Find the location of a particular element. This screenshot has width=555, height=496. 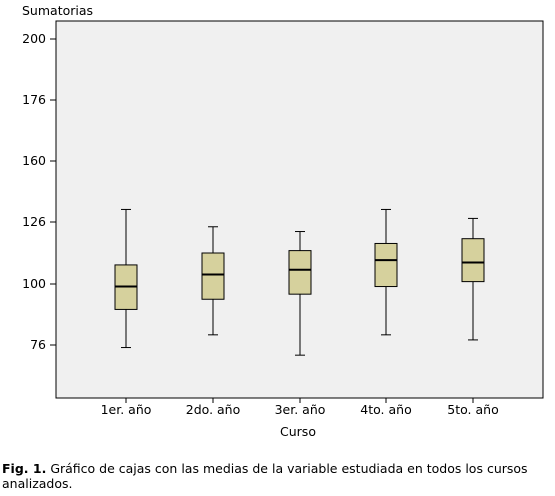

x-tick-label: 2do. año is located at coordinates (213, 409).